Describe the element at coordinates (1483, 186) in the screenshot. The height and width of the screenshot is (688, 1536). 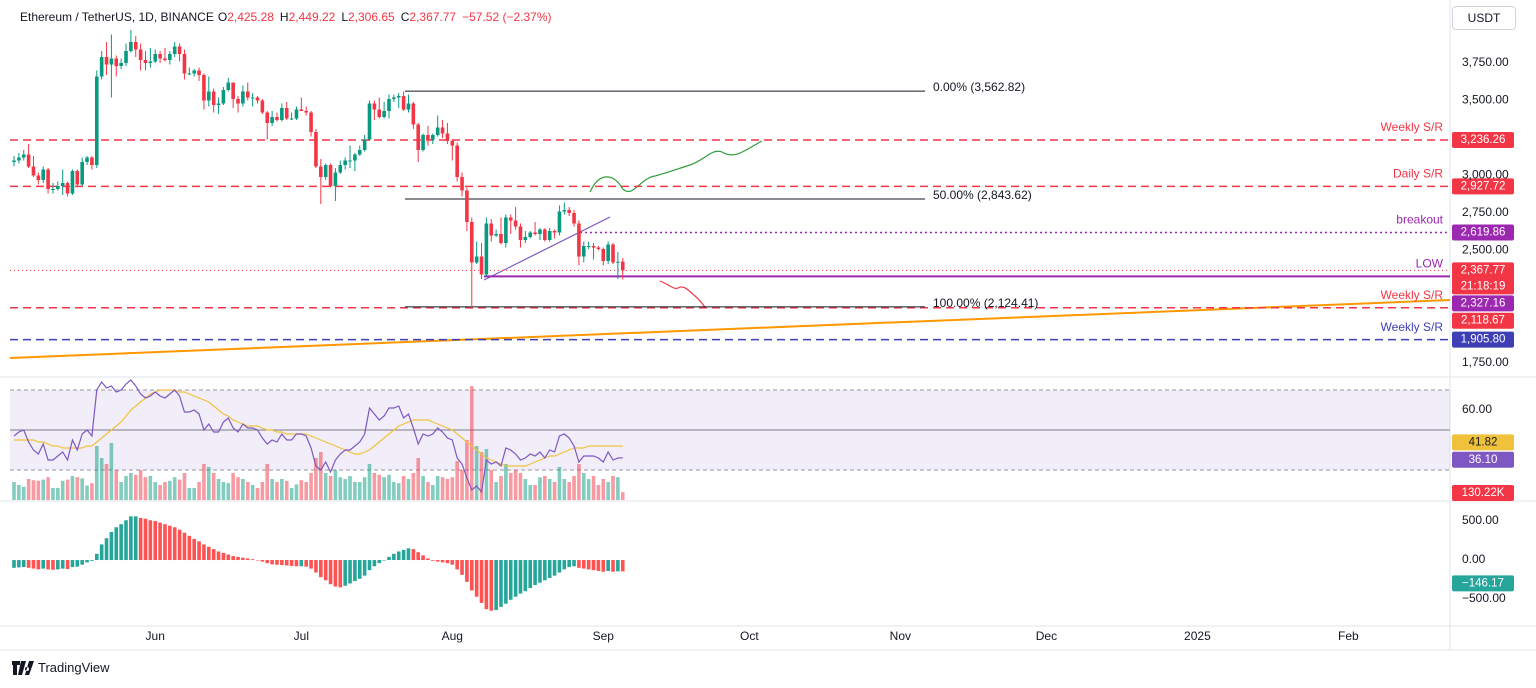
I see `level-price-label-bg` at that location.